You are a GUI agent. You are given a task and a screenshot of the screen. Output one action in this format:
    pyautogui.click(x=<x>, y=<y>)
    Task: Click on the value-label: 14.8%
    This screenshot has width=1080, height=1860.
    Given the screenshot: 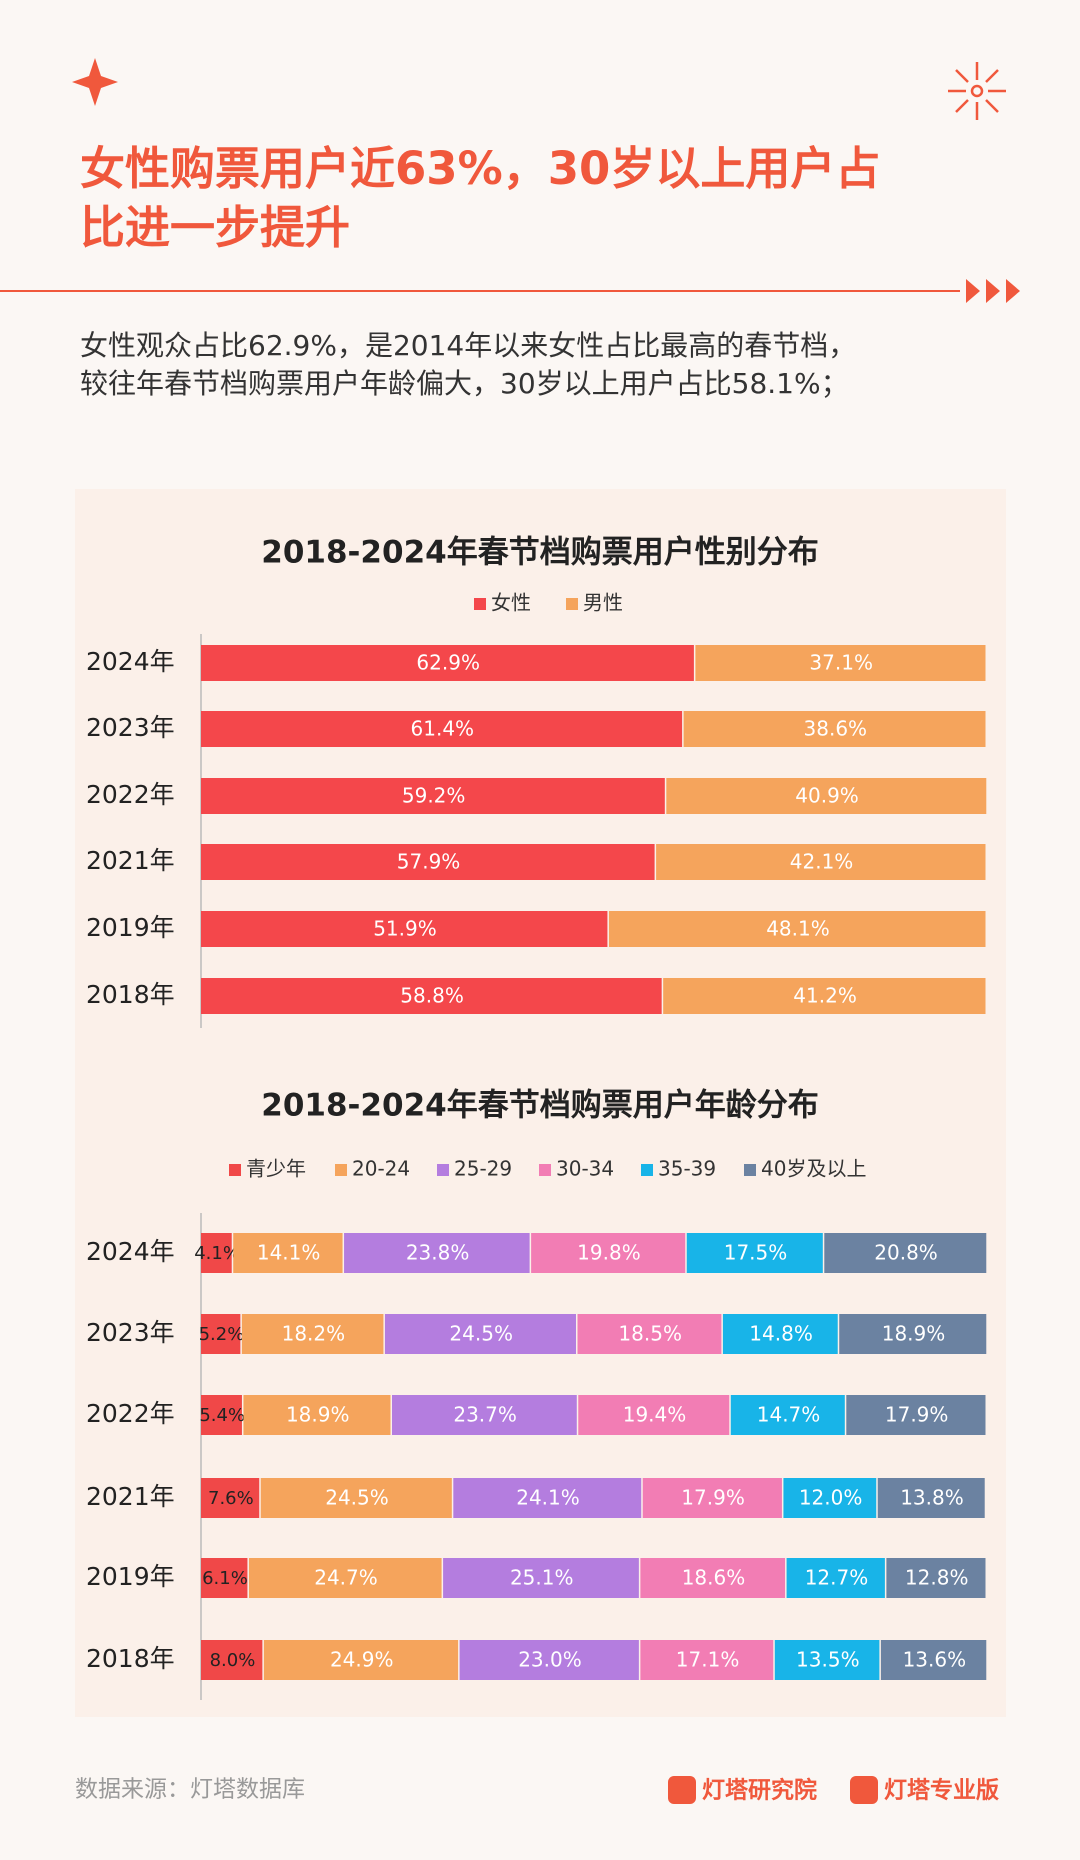 What is the action you would take?
    pyautogui.click(x=781, y=1334)
    